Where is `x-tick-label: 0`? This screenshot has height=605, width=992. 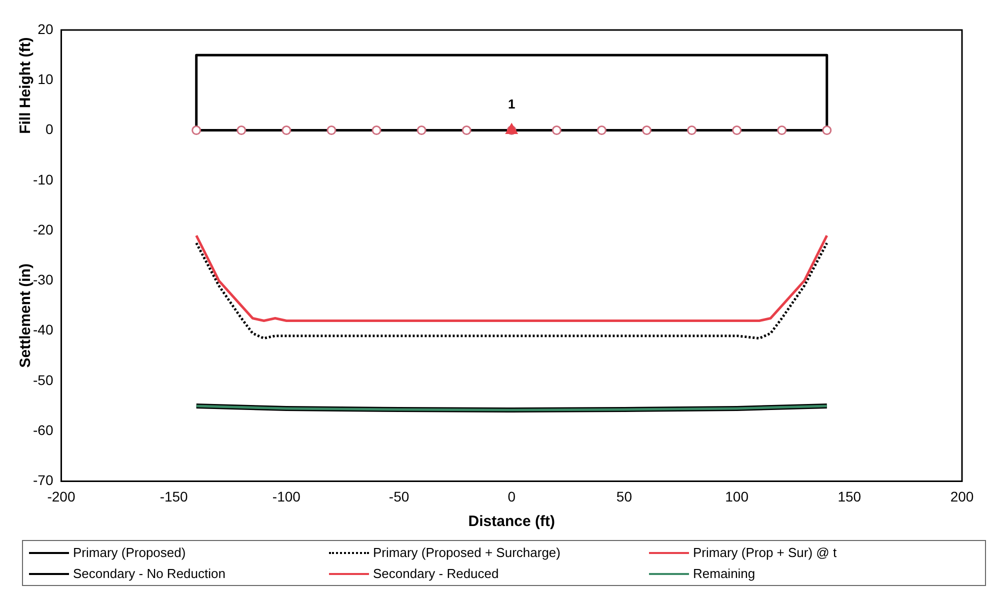
x-tick-label: 0 is located at coordinates (512, 496).